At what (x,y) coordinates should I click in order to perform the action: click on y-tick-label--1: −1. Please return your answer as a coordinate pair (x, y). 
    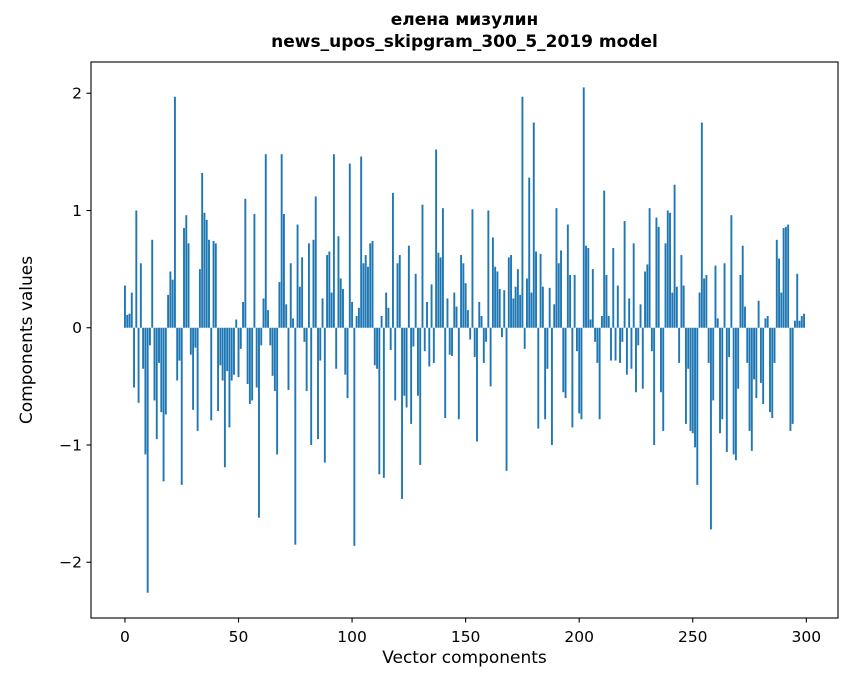
    Looking at the image, I should click on (70, 445).